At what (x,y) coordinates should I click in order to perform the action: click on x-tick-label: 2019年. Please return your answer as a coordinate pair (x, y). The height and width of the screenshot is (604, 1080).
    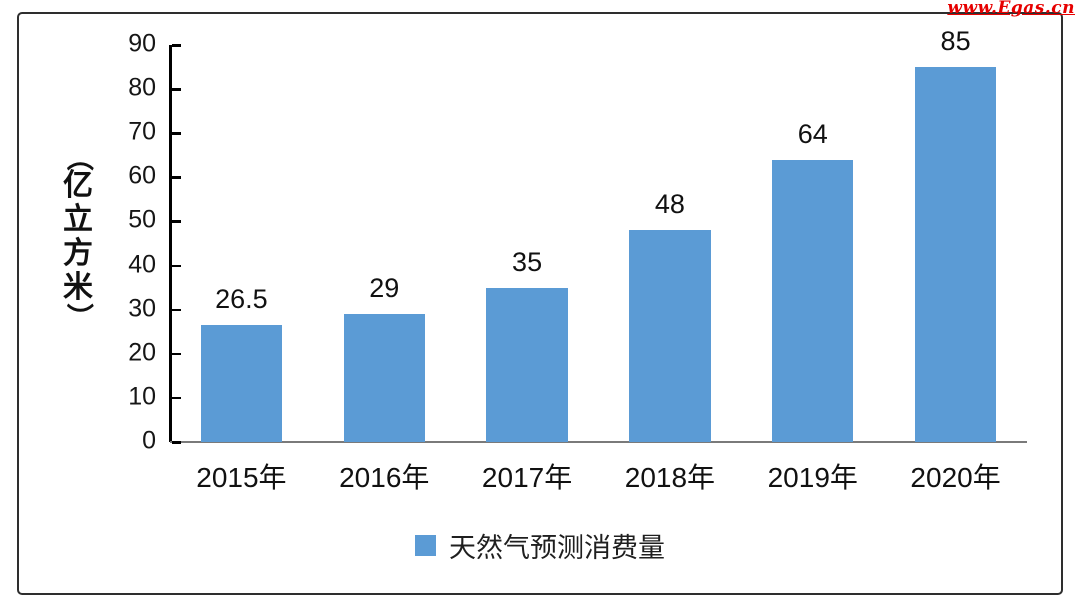
    Looking at the image, I should click on (812, 477).